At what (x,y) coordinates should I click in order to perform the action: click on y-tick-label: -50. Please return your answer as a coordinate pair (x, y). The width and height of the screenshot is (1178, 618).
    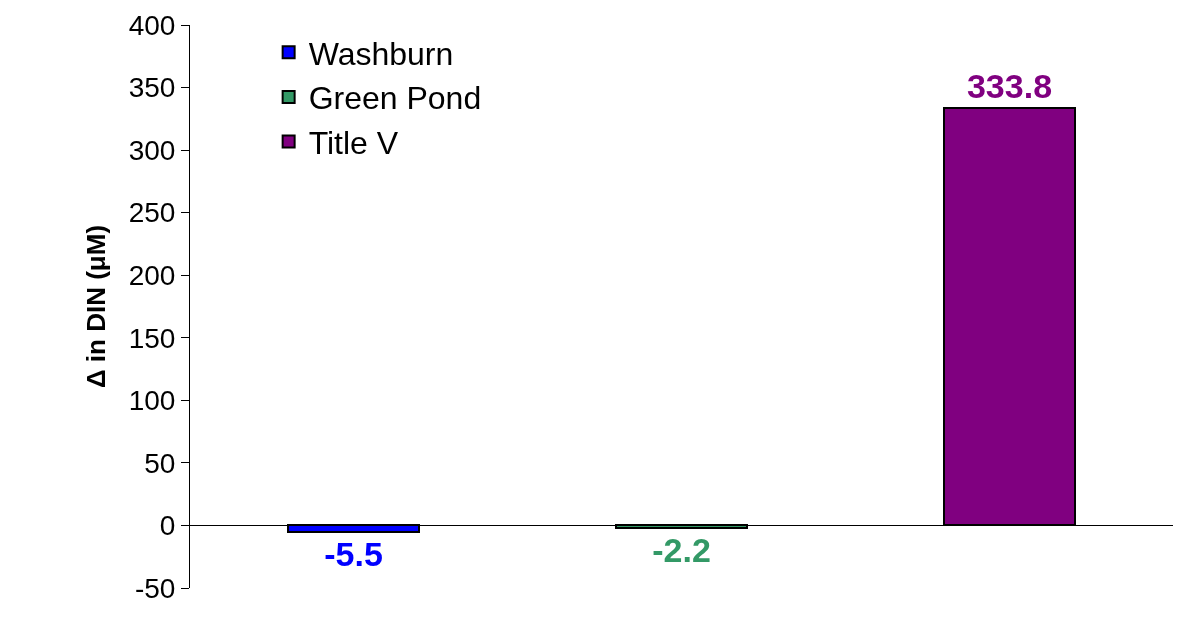
    Looking at the image, I should click on (155, 588).